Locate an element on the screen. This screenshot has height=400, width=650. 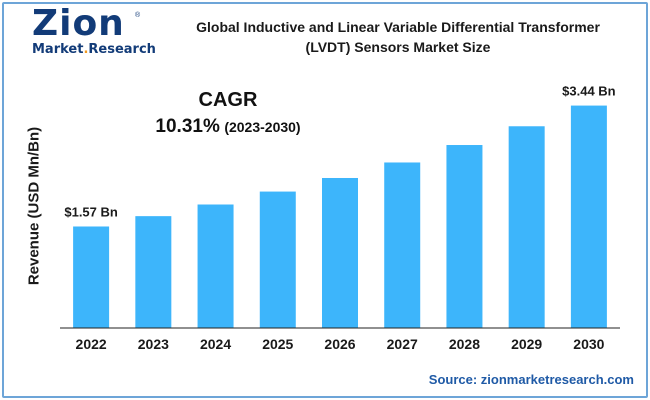
data-label-2022: $1.57 Bn is located at coordinates (91, 211).